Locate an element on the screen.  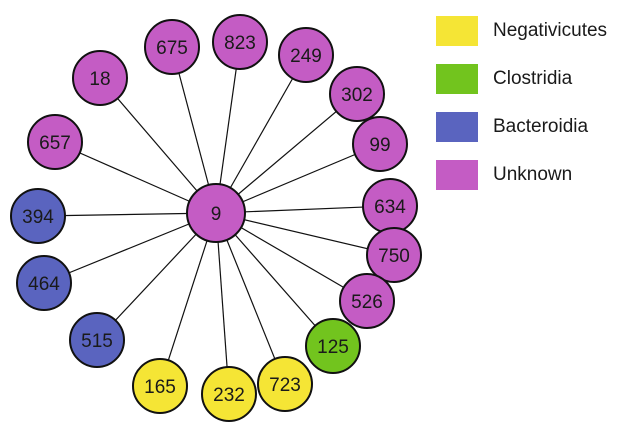
node-750: 750 is located at coordinates (394, 255).